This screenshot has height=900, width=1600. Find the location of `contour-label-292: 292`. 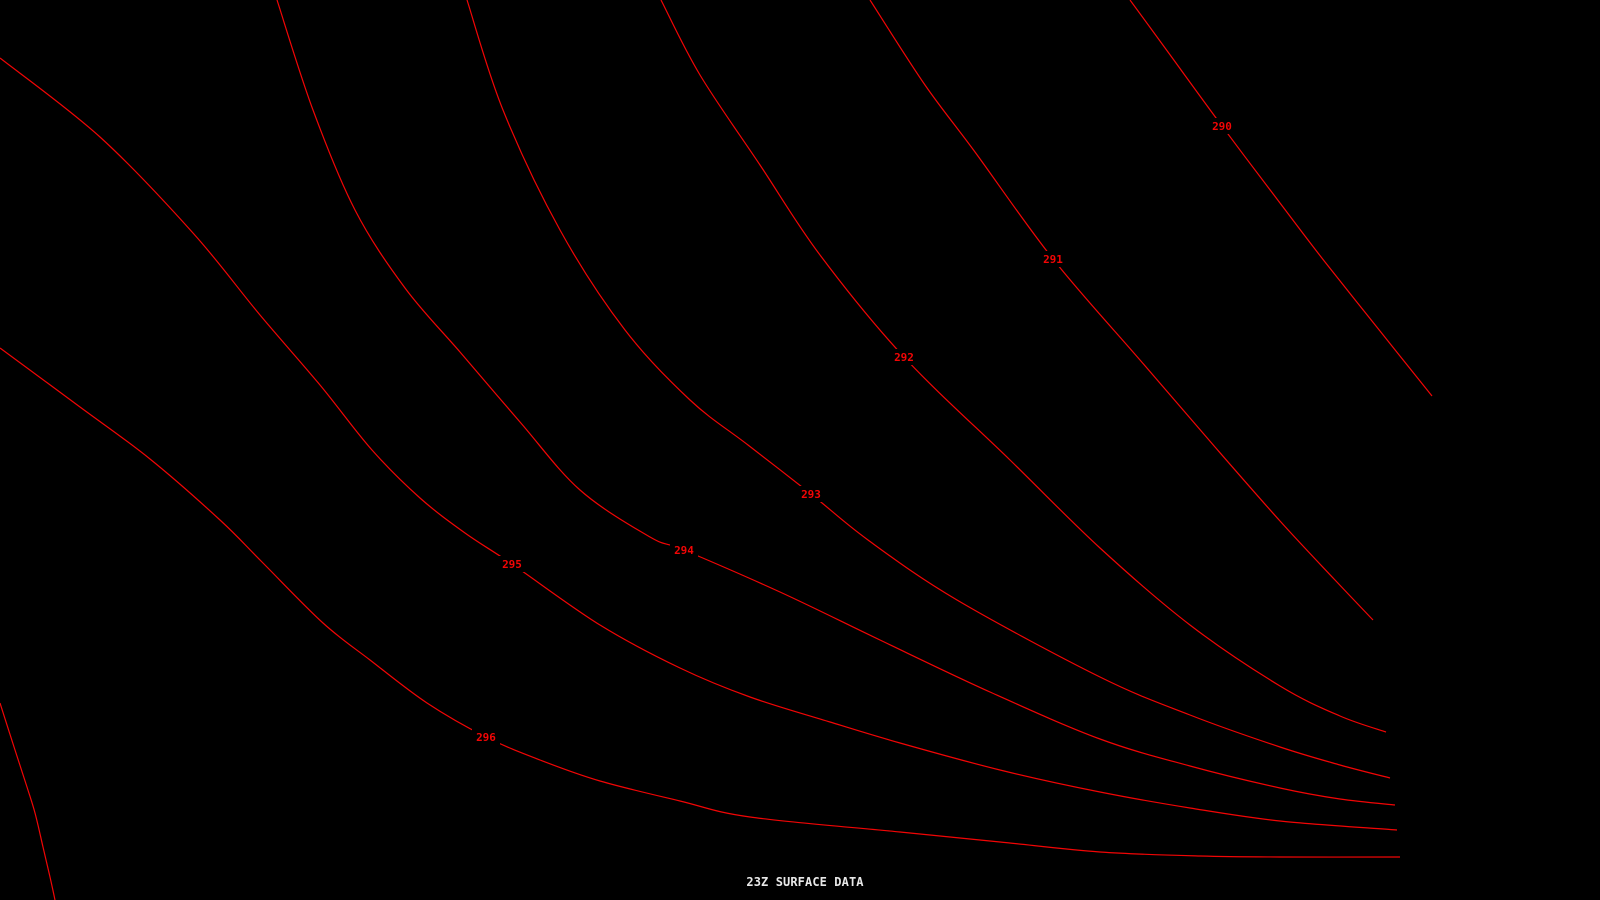

contour-label-292: 292 is located at coordinates (904, 357).